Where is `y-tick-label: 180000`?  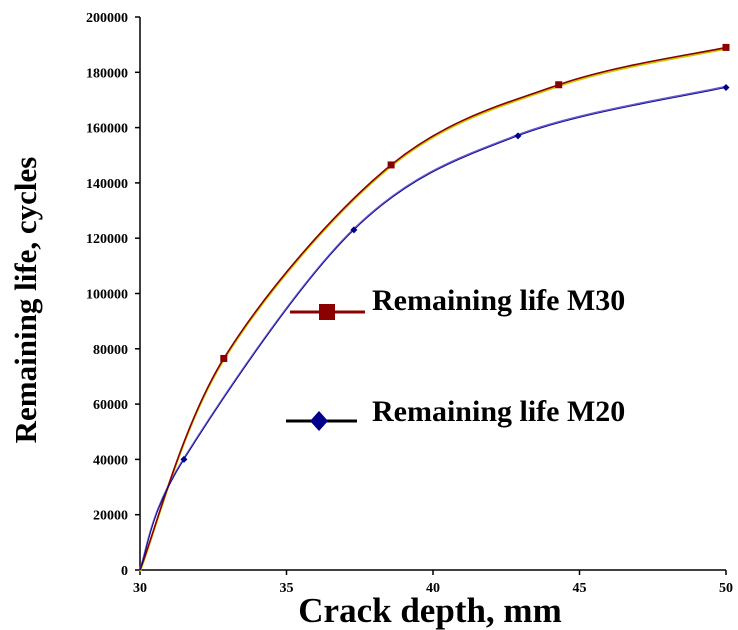
y-tick-label: 180000 is located at coordinates (107, 73).